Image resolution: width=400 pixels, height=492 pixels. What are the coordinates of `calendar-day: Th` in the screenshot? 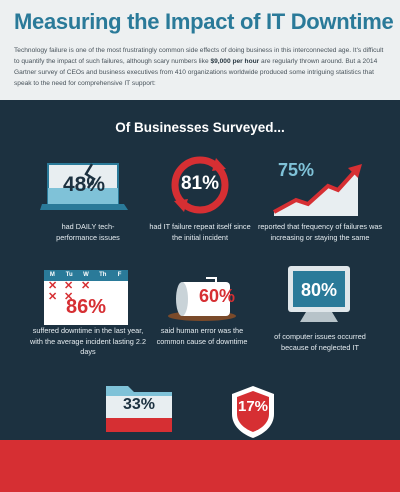 It's located at (103, 275).